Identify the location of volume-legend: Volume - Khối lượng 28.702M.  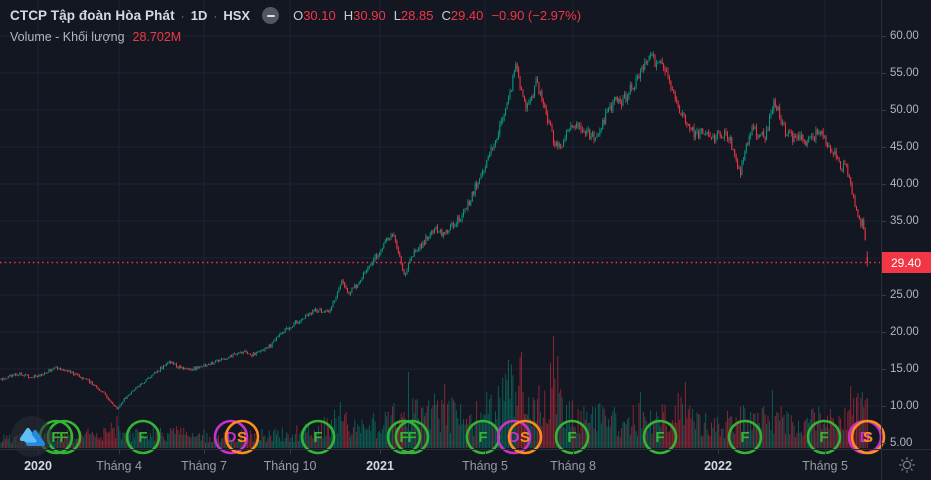
(95, 37).